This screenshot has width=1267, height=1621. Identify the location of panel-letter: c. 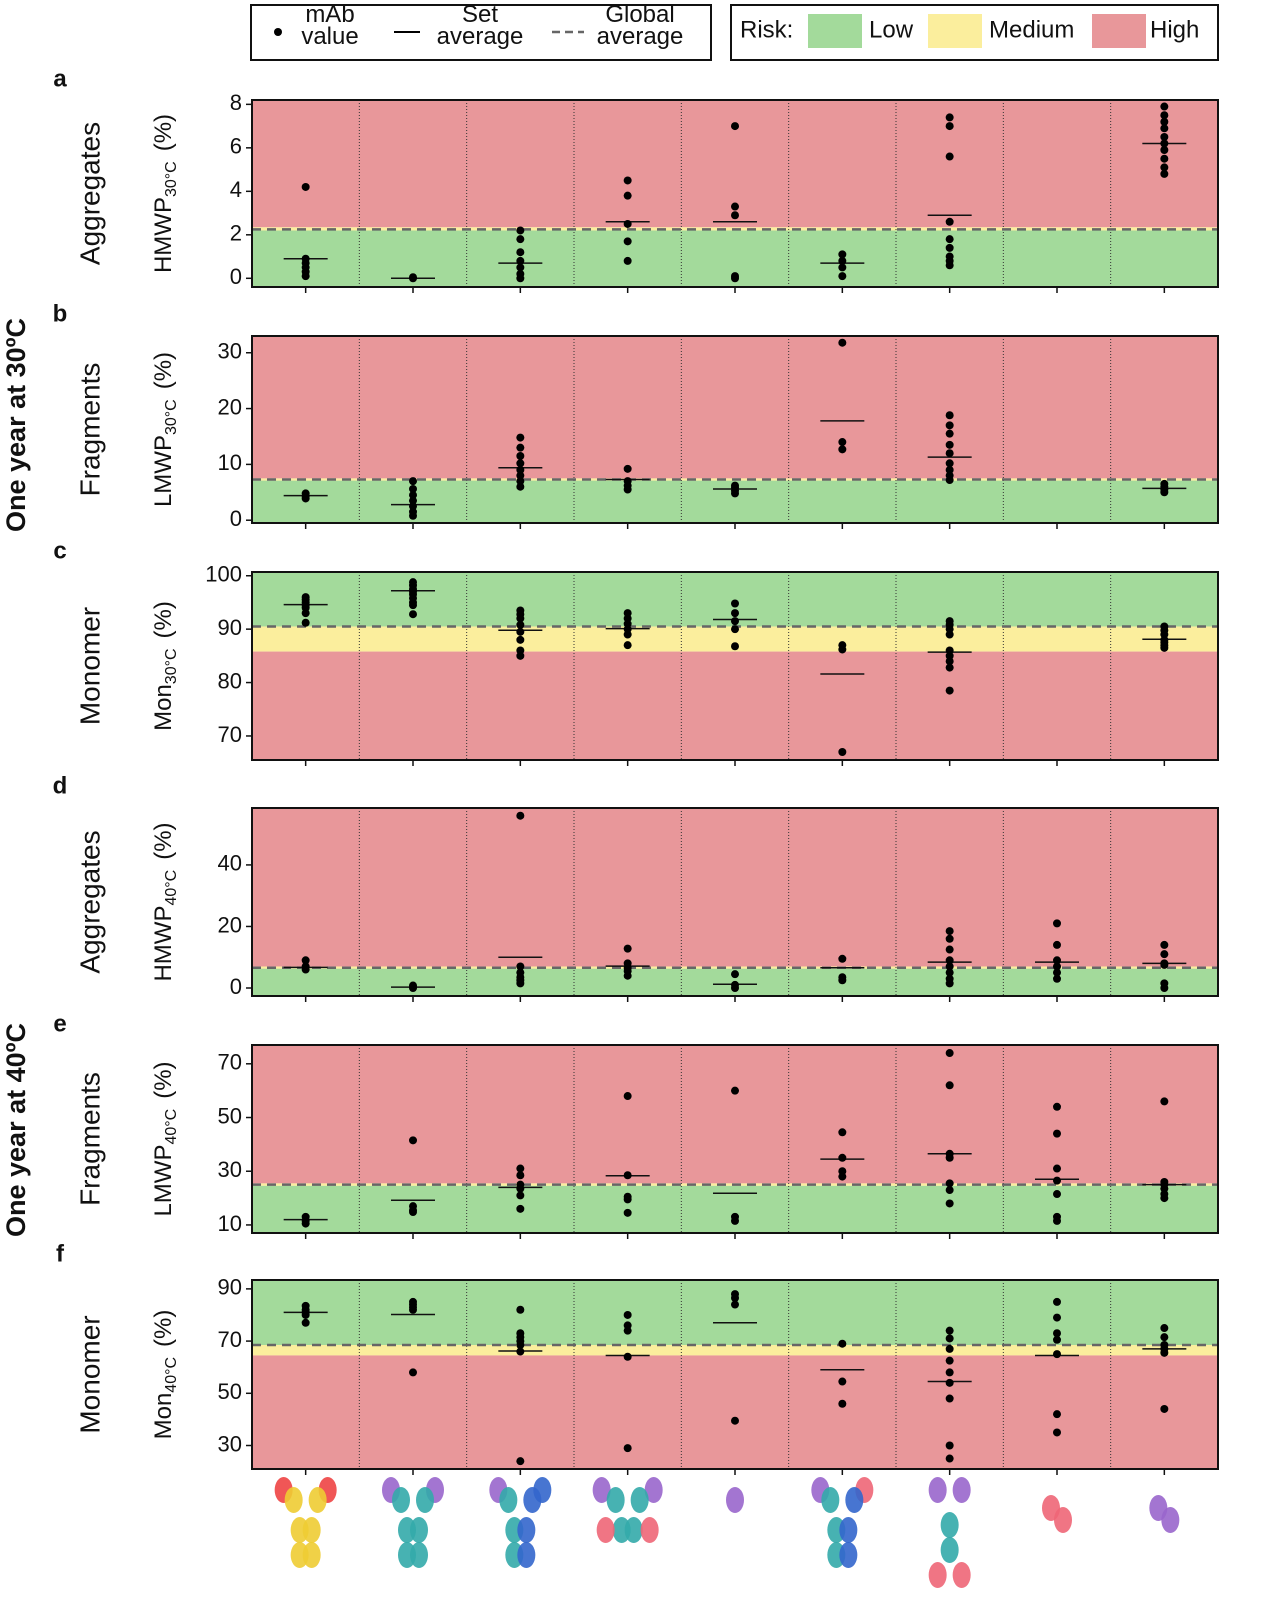
(59, 550).